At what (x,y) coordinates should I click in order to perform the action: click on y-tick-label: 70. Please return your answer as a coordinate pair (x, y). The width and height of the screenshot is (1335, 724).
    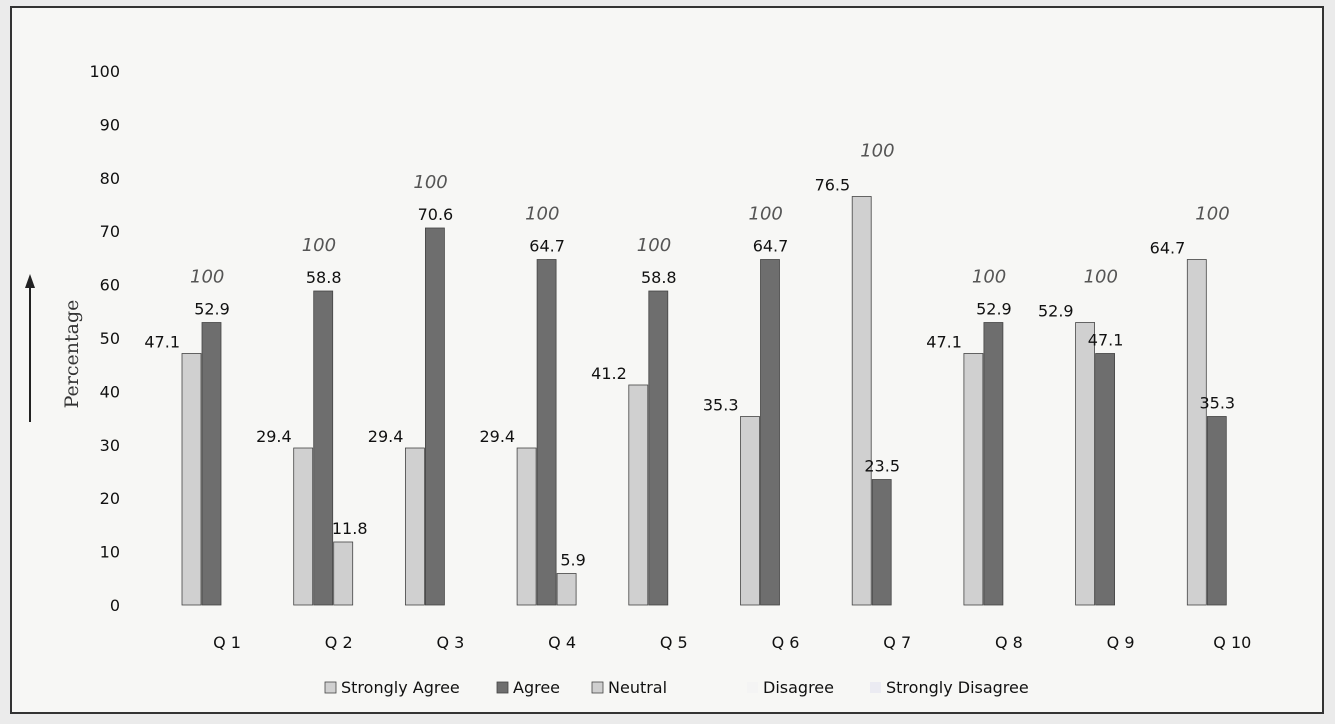
    Looking at the image, I should click on (110, 231).